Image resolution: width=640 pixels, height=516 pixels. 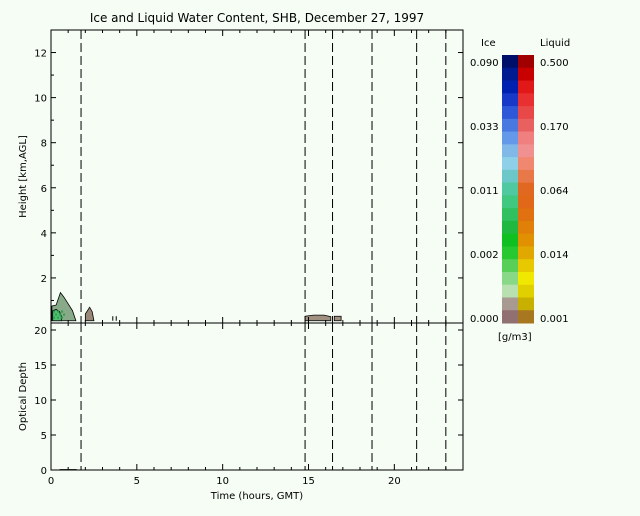 I want to click on y-tick-label: 4, so click(x=44, y=234).